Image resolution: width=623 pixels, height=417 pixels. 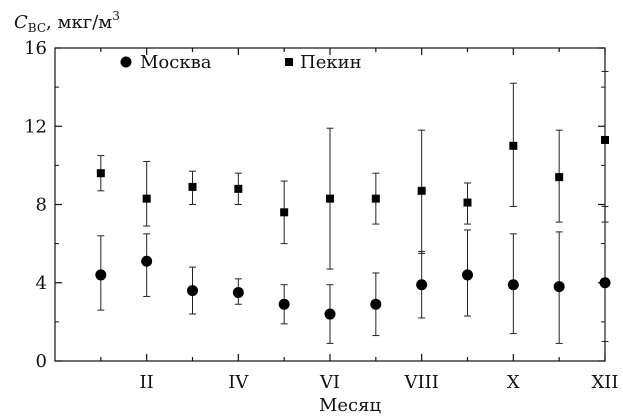 What do you see at coordinates (35, 48) in the screenshot?
I see `y-tick-label: 16` at bounding box center [35, 48].